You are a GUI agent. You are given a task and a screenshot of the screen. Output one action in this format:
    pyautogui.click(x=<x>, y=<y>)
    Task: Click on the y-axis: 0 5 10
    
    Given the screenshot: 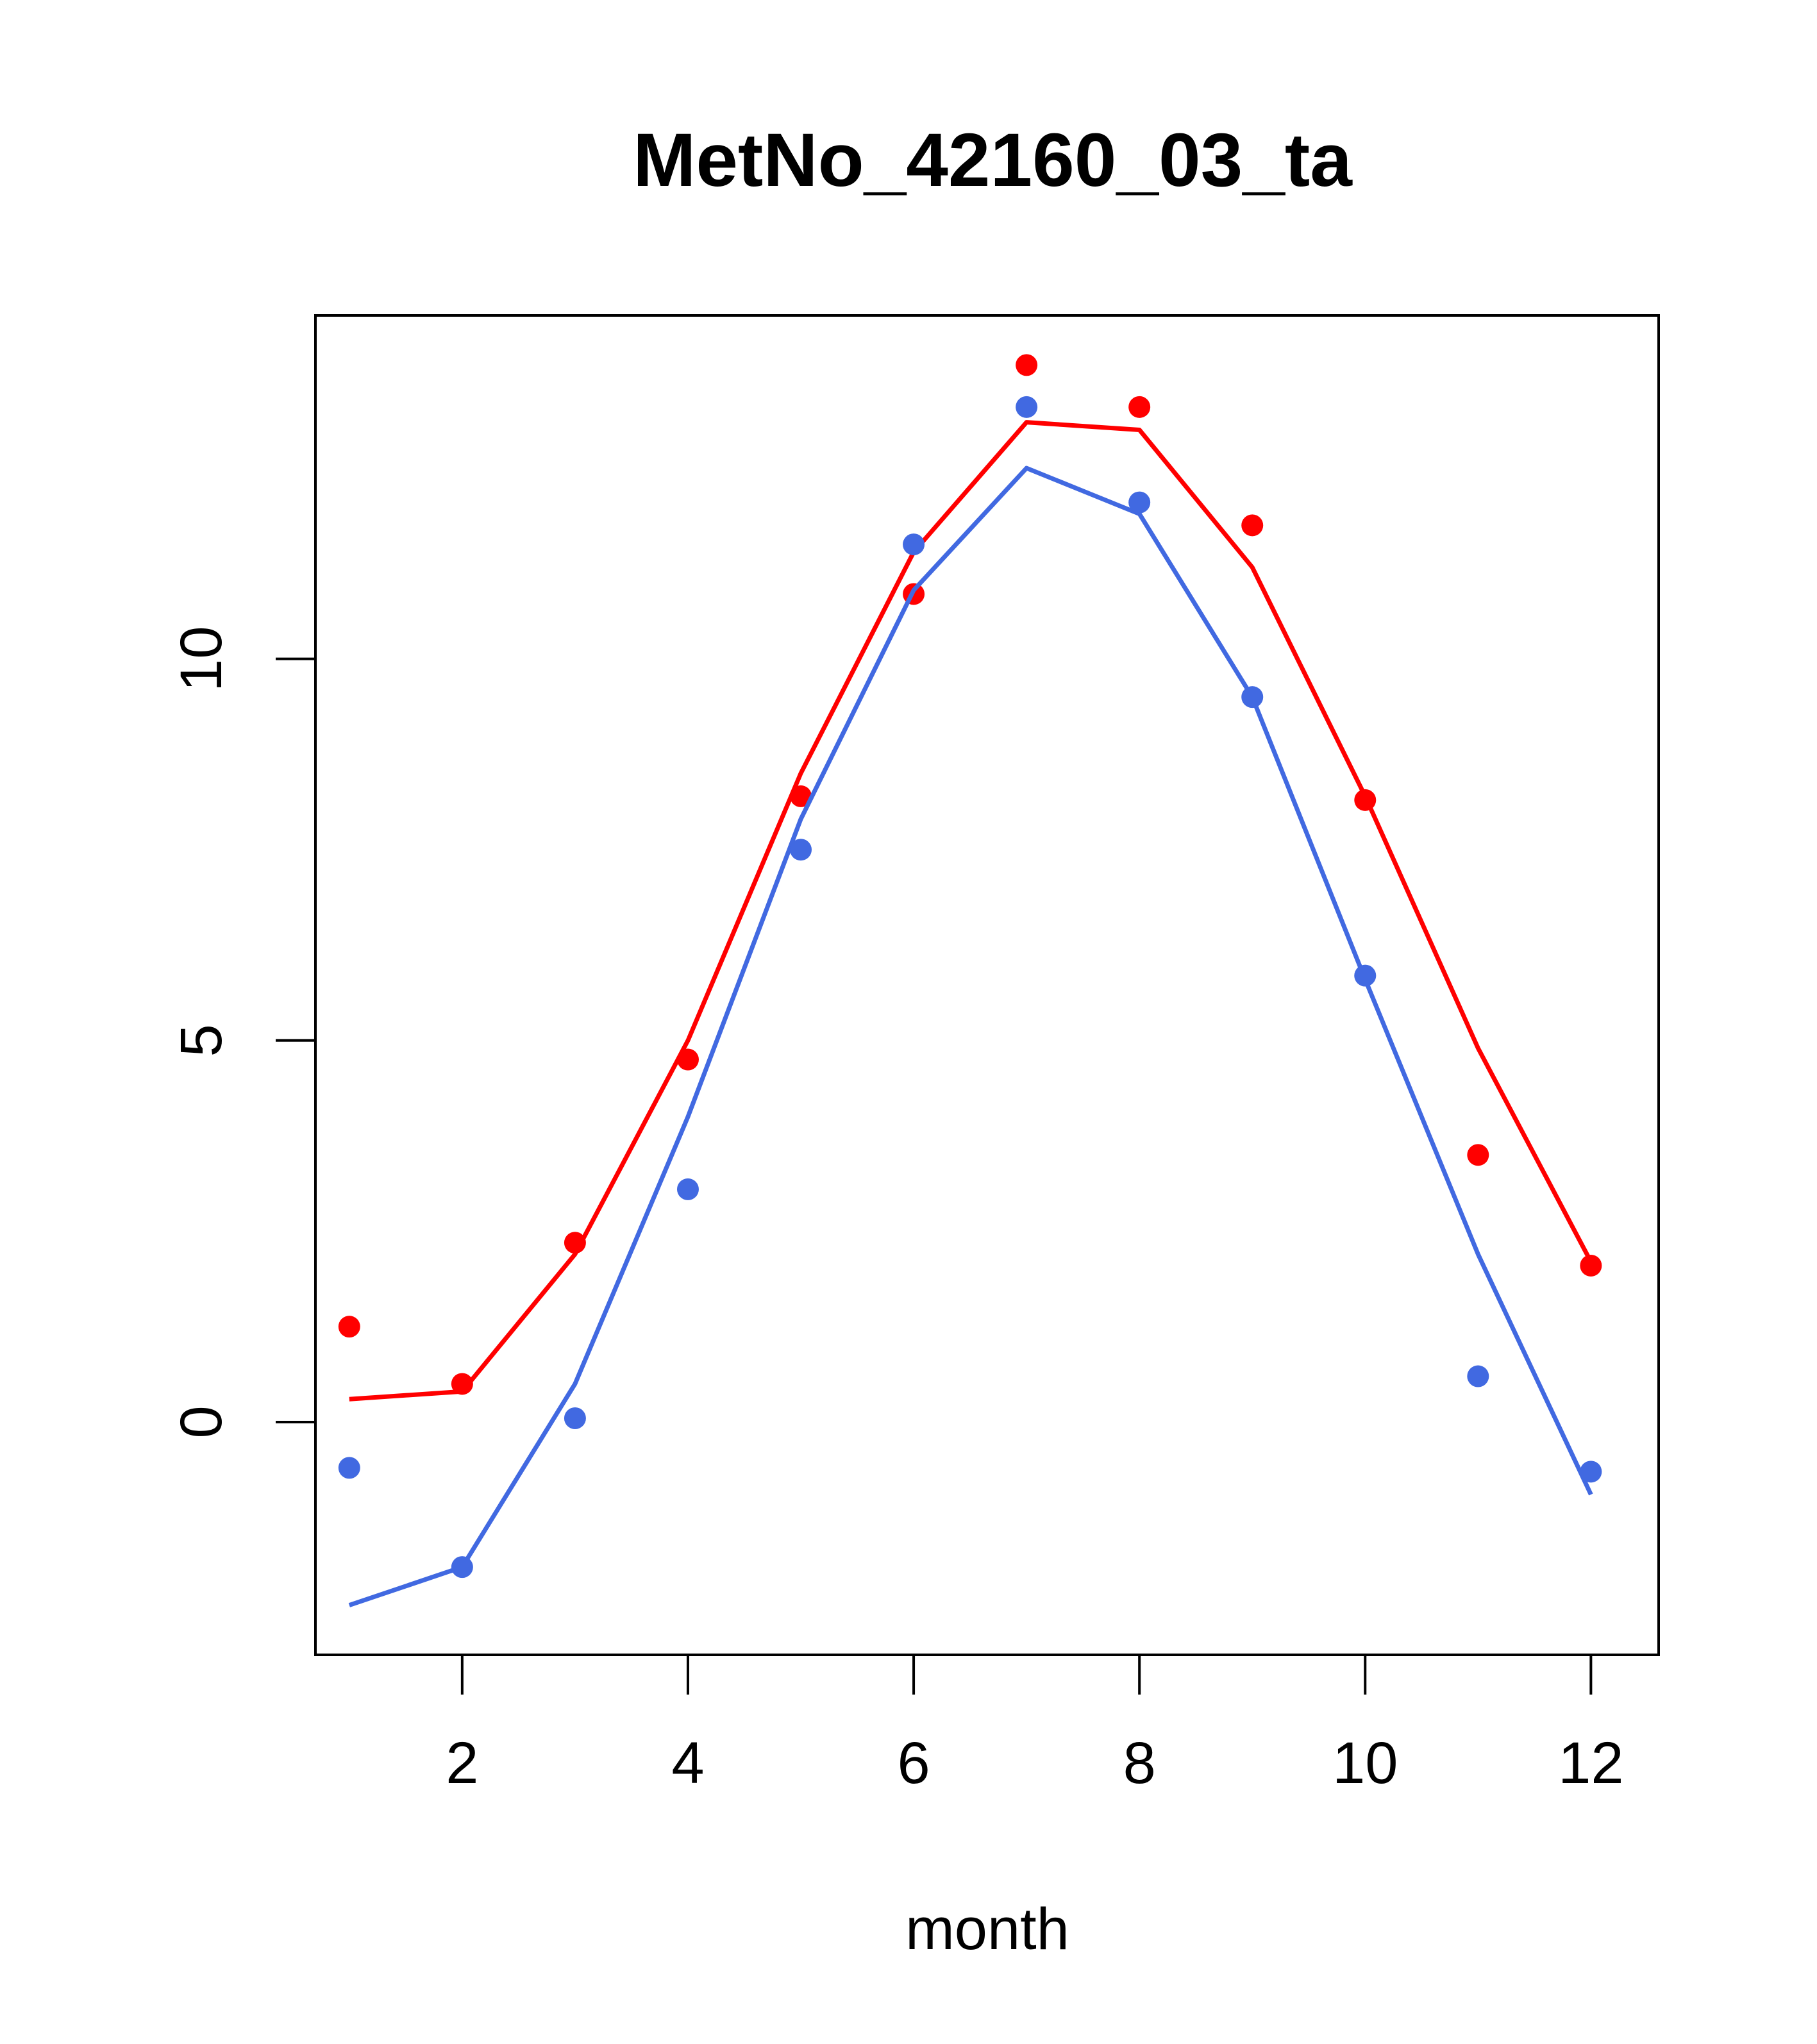 What is the action you would take?
    pyautogui.click(x=243, y=1032)
    